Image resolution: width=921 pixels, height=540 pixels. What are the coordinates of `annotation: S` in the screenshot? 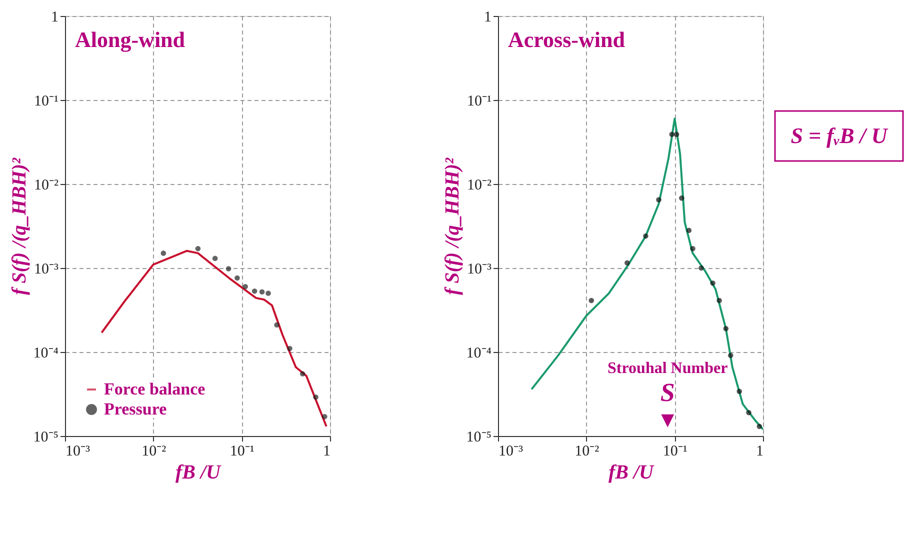 It's located at (667, 392).